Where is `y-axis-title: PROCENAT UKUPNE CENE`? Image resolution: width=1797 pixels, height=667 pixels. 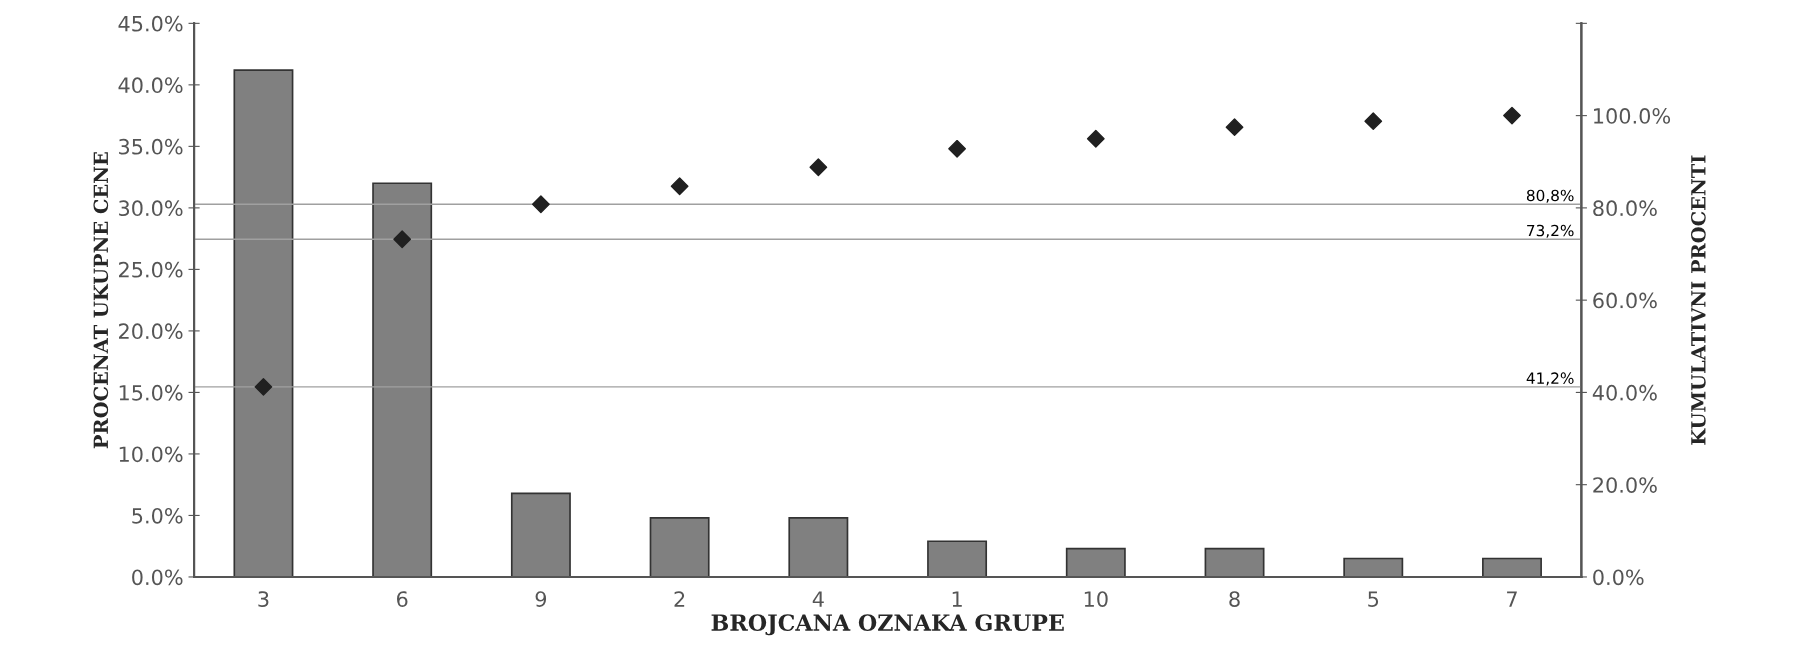
y-axis-title: PROCENAT UKUPNE CENE is located at coordinates (101, 300).